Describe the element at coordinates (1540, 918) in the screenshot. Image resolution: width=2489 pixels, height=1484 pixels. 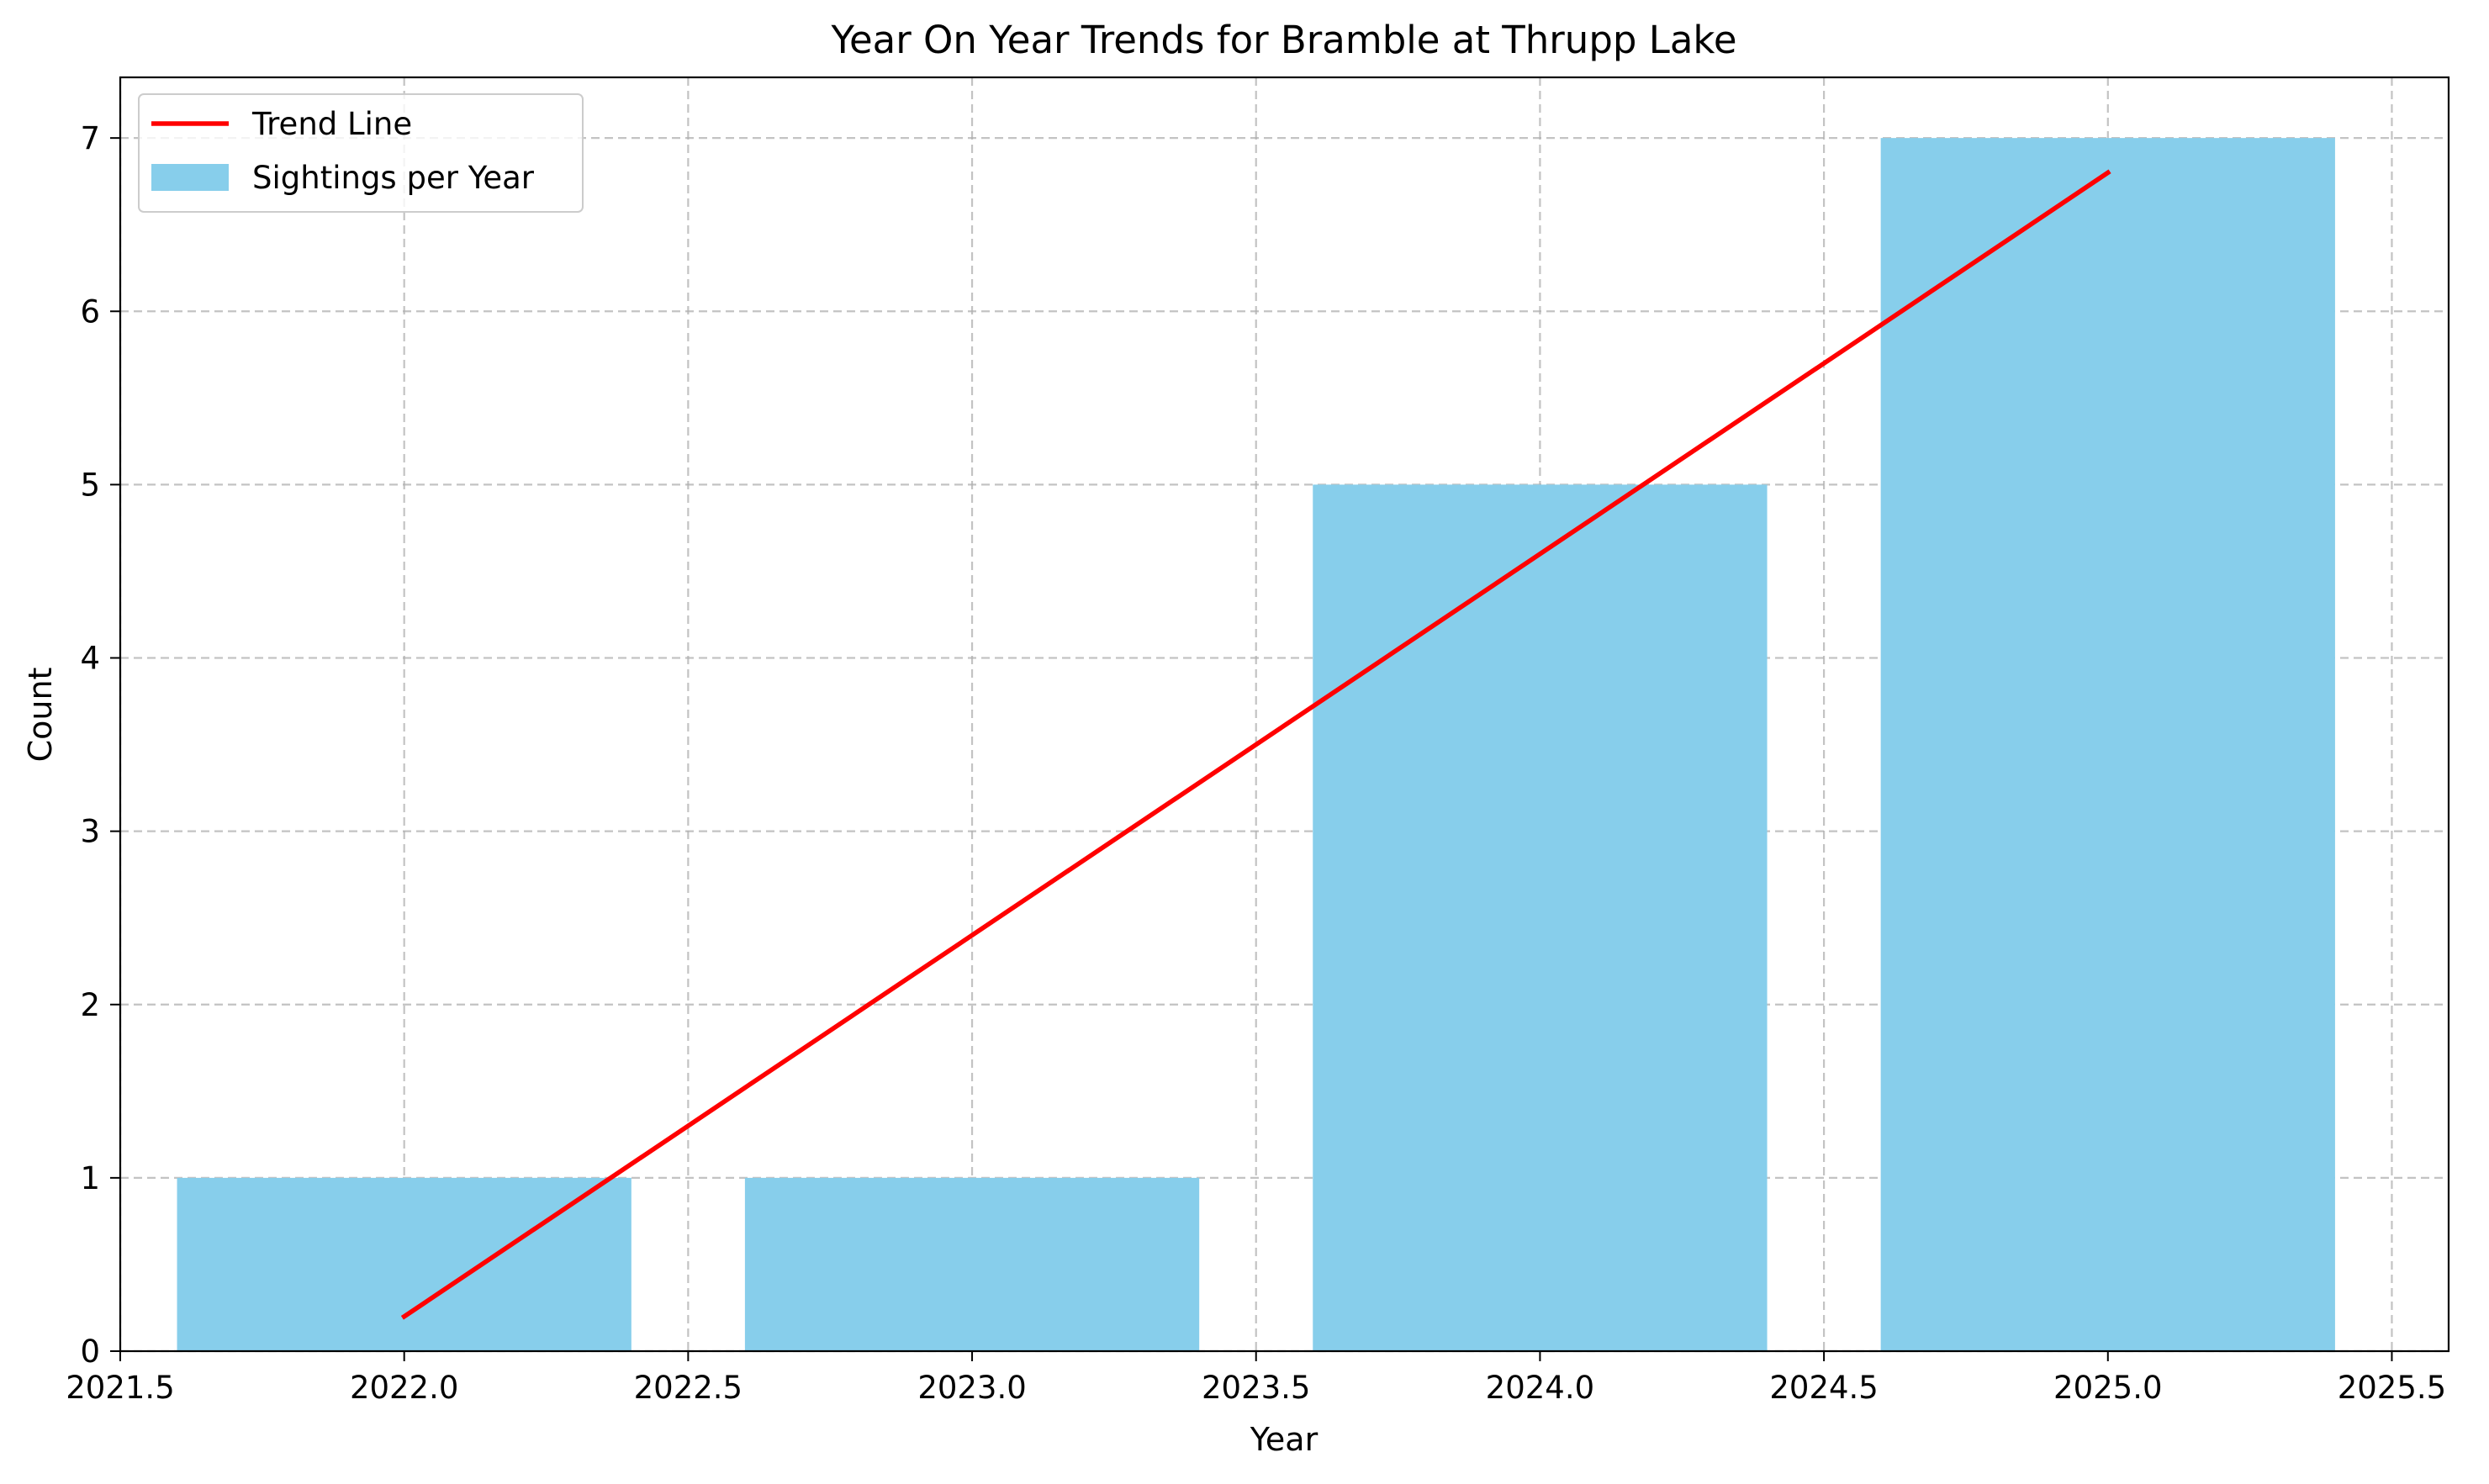
I see `bar-2024` at that location.